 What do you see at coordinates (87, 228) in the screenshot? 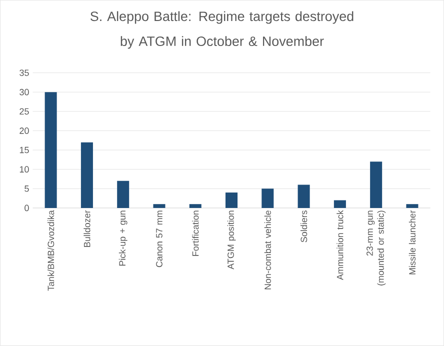
I see `x-tick-label: Bulldozer` at bounding box center [87, 228].